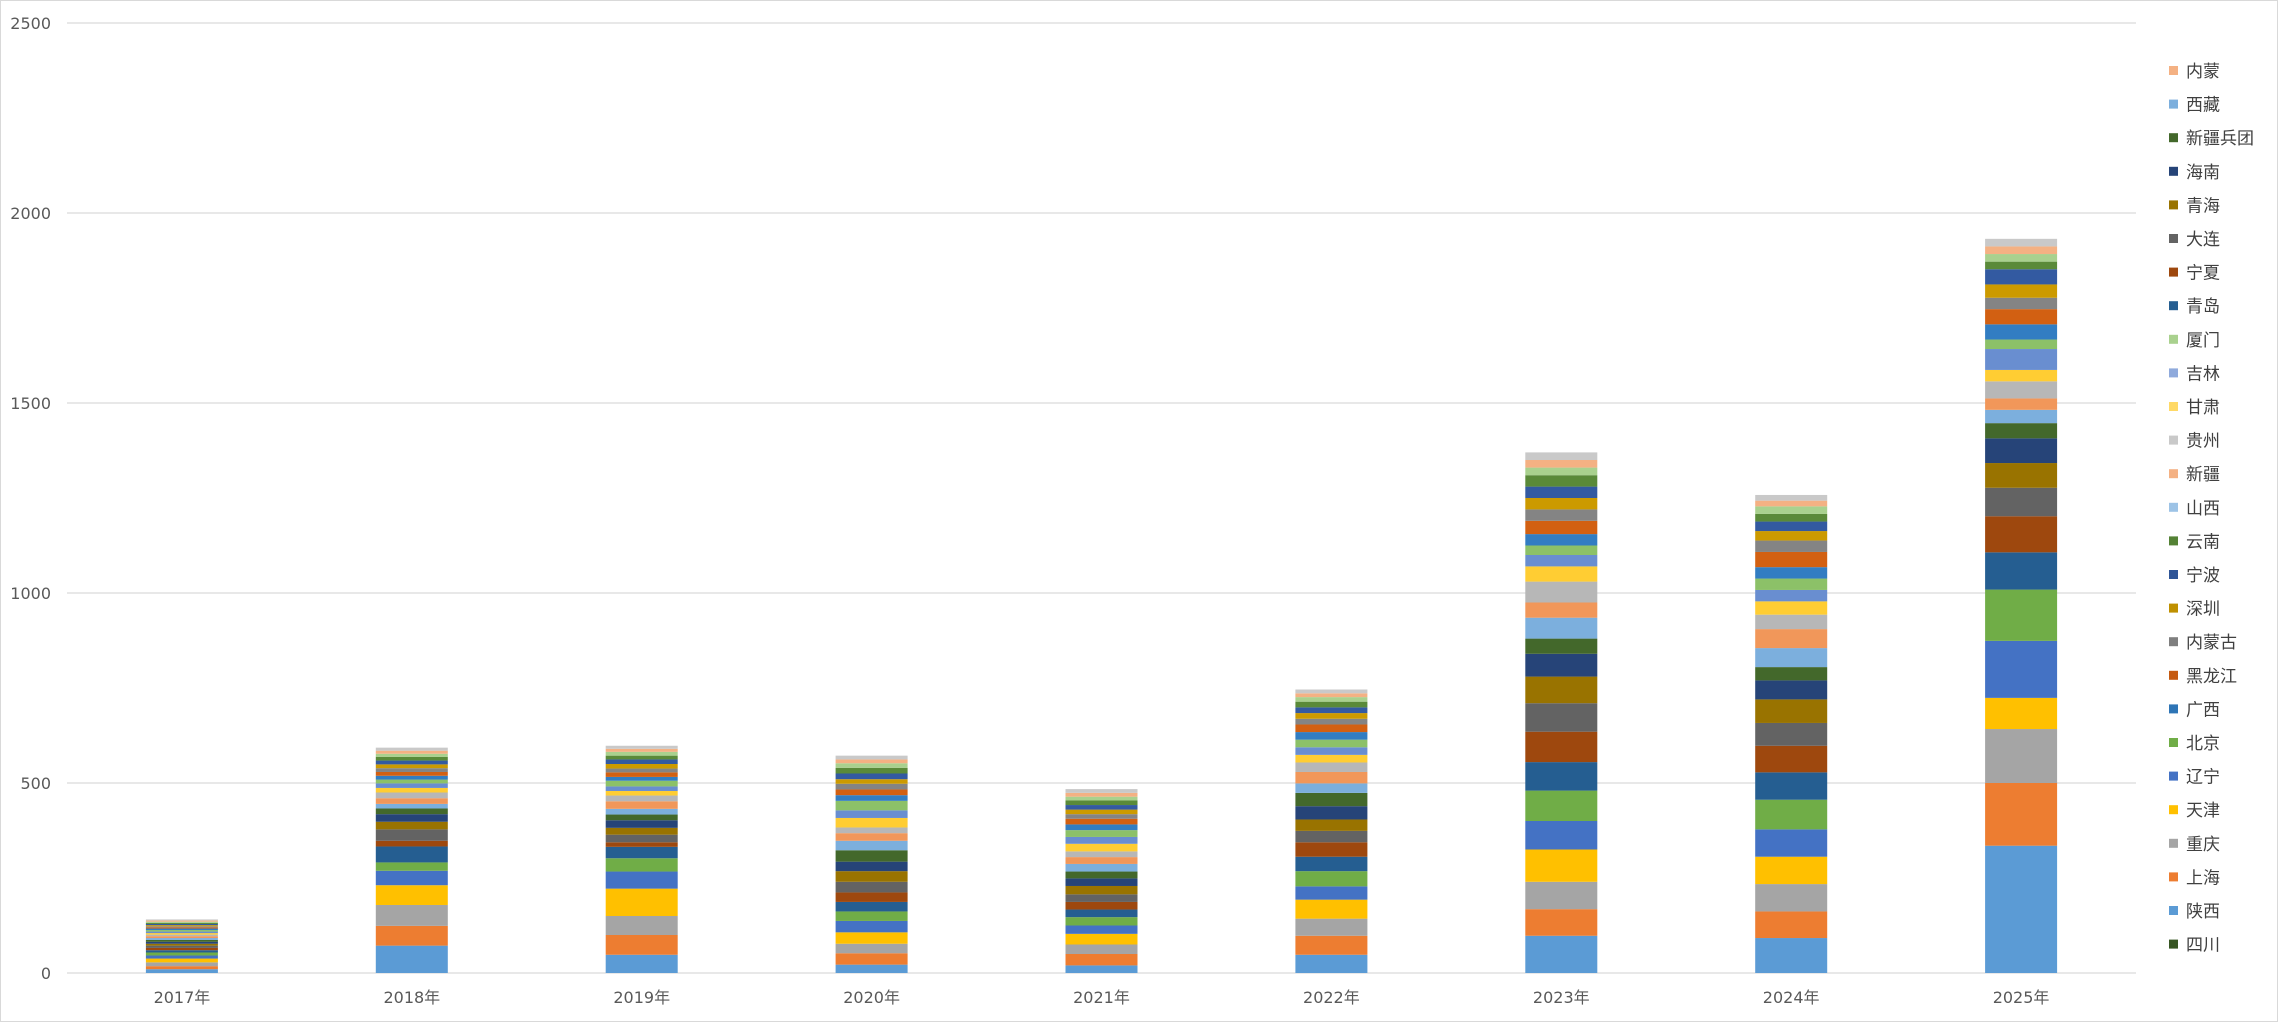 This screenshot has width=2278, height=1023. I want to click on legend-label: 青海, so click(2203, 206).